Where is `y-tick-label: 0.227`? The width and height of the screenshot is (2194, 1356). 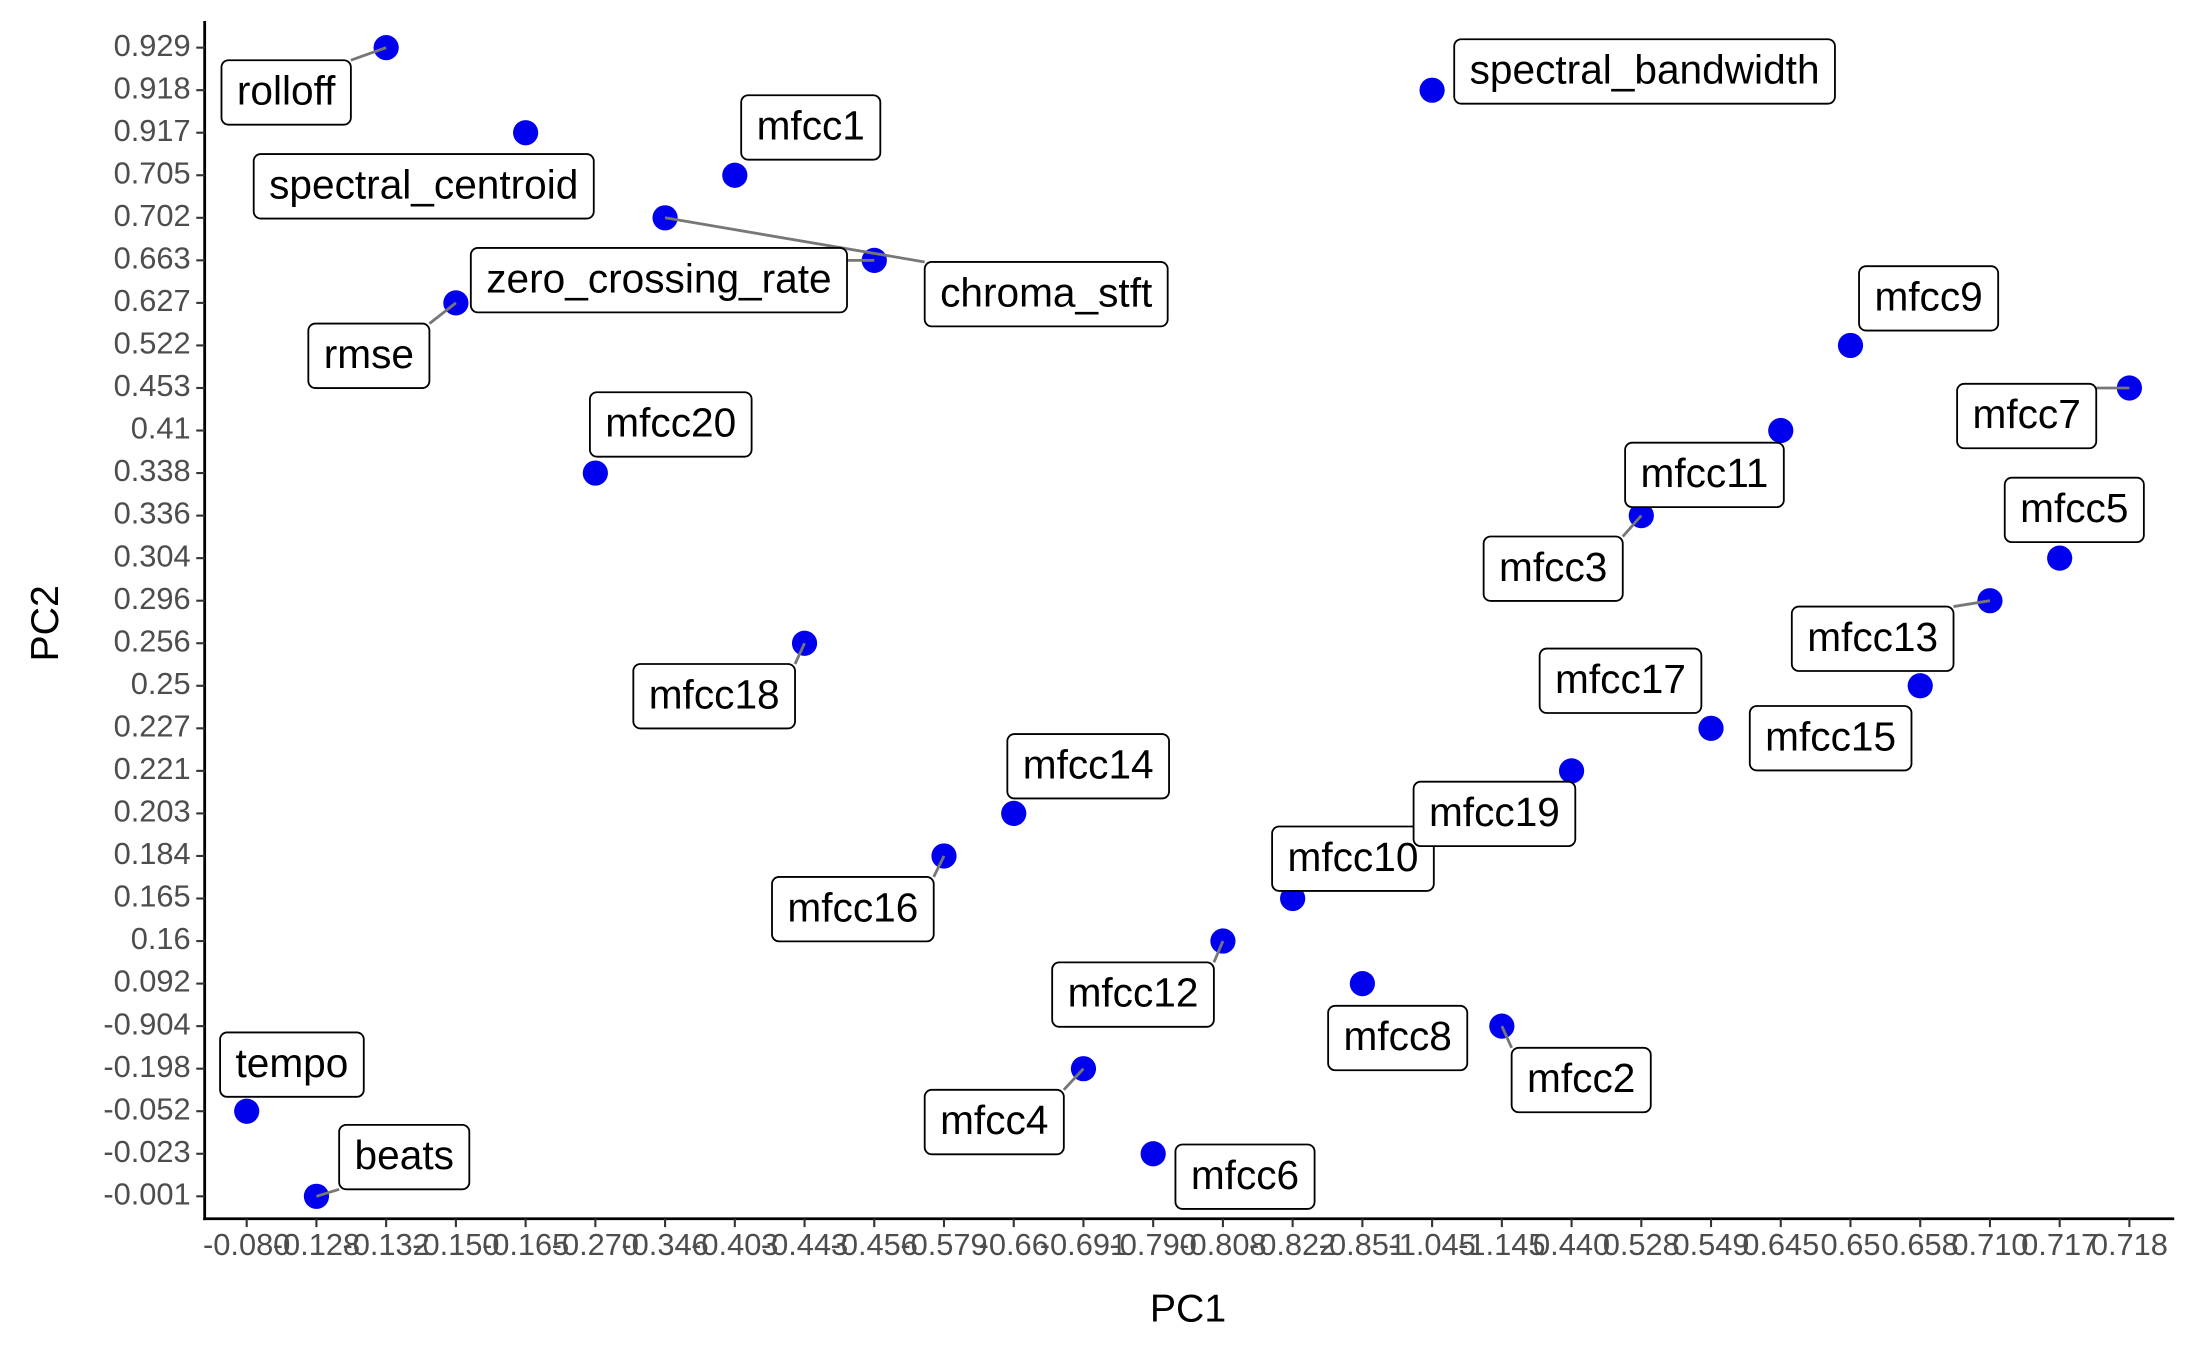
y-tick-label: 0.227 is located at coordinates (152, 725).